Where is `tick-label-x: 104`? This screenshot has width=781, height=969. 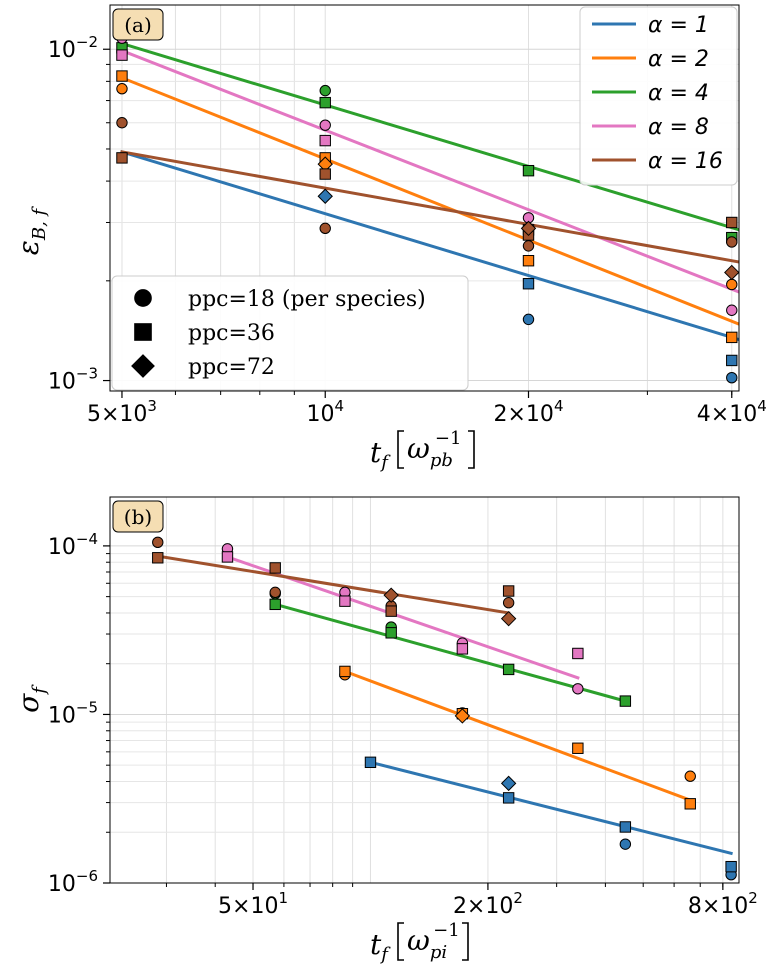 tick-label-x: 104 is located at coordinates (325, 412).